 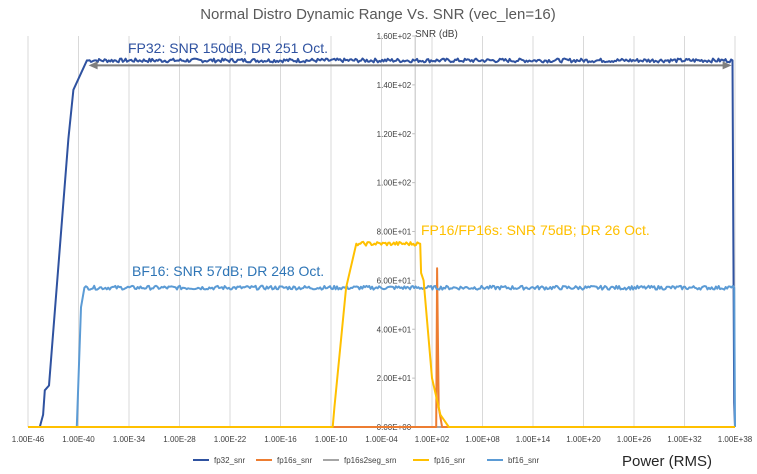 I want to click on arrow-head-left, so click(x=93, y=65).